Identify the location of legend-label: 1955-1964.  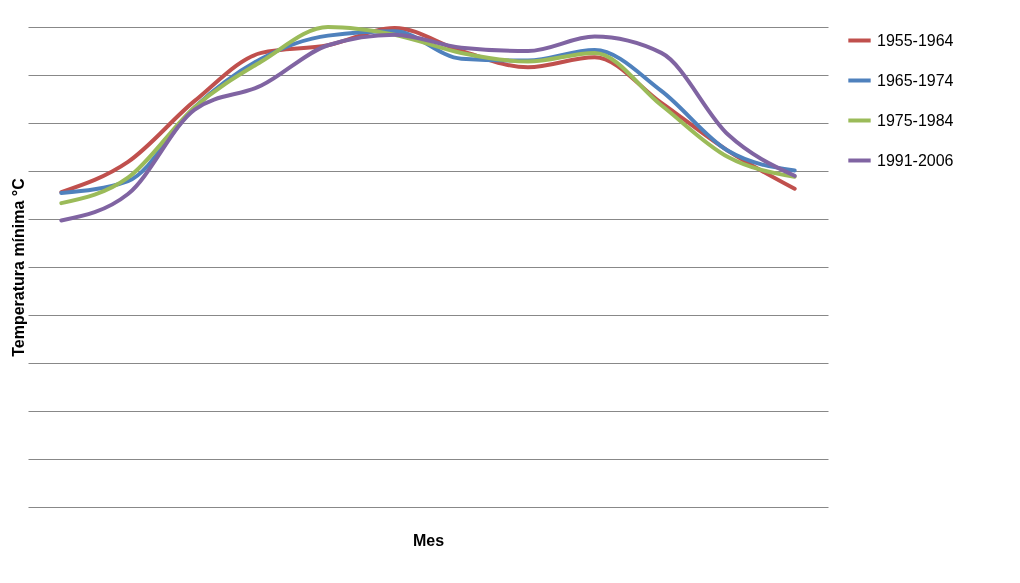
(915, 40).